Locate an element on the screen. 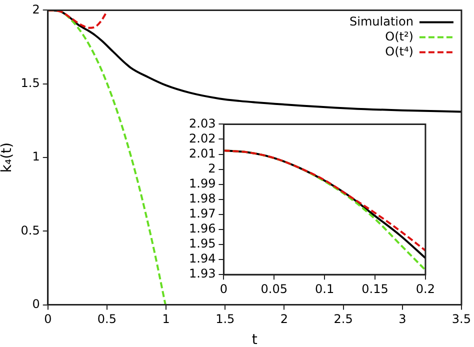  x-tick-label: 2.5 is located at coordinates (343, 319).